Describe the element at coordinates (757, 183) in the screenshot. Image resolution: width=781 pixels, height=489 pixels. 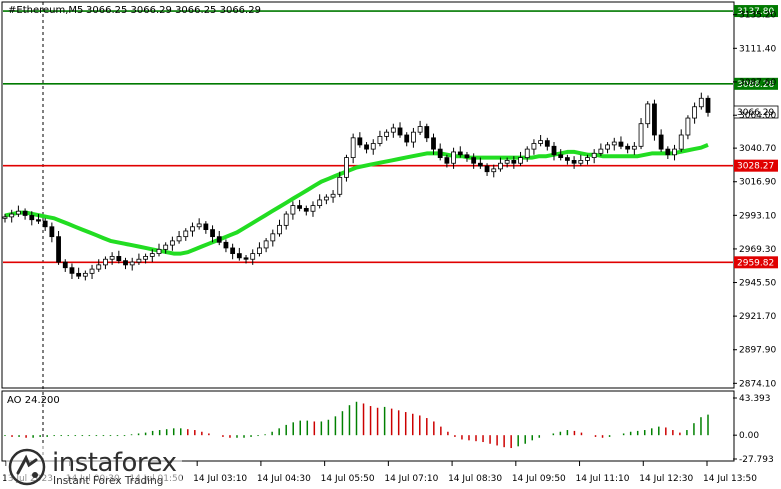
I see `price-tick-label: 3016.90` at that location.